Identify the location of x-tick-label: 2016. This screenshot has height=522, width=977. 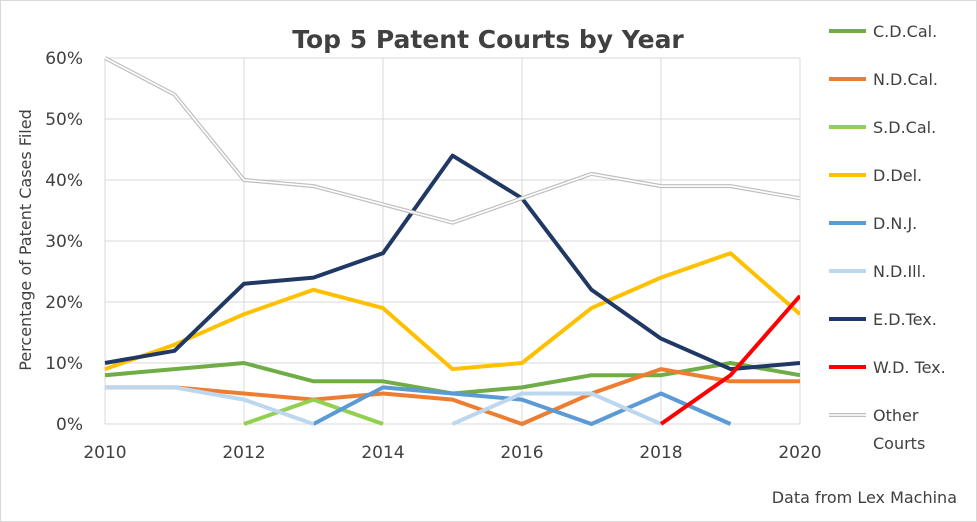
(521, 453).